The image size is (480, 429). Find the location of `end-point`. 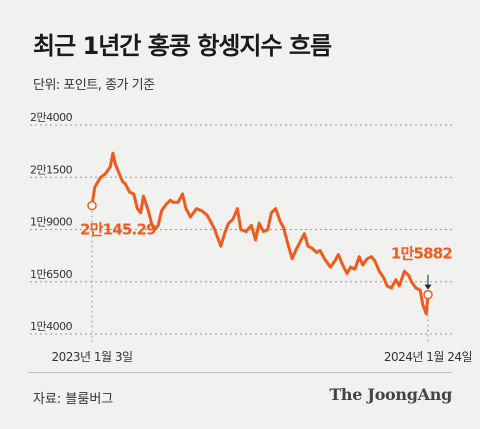

end-point is located at coordinates (428, 294).